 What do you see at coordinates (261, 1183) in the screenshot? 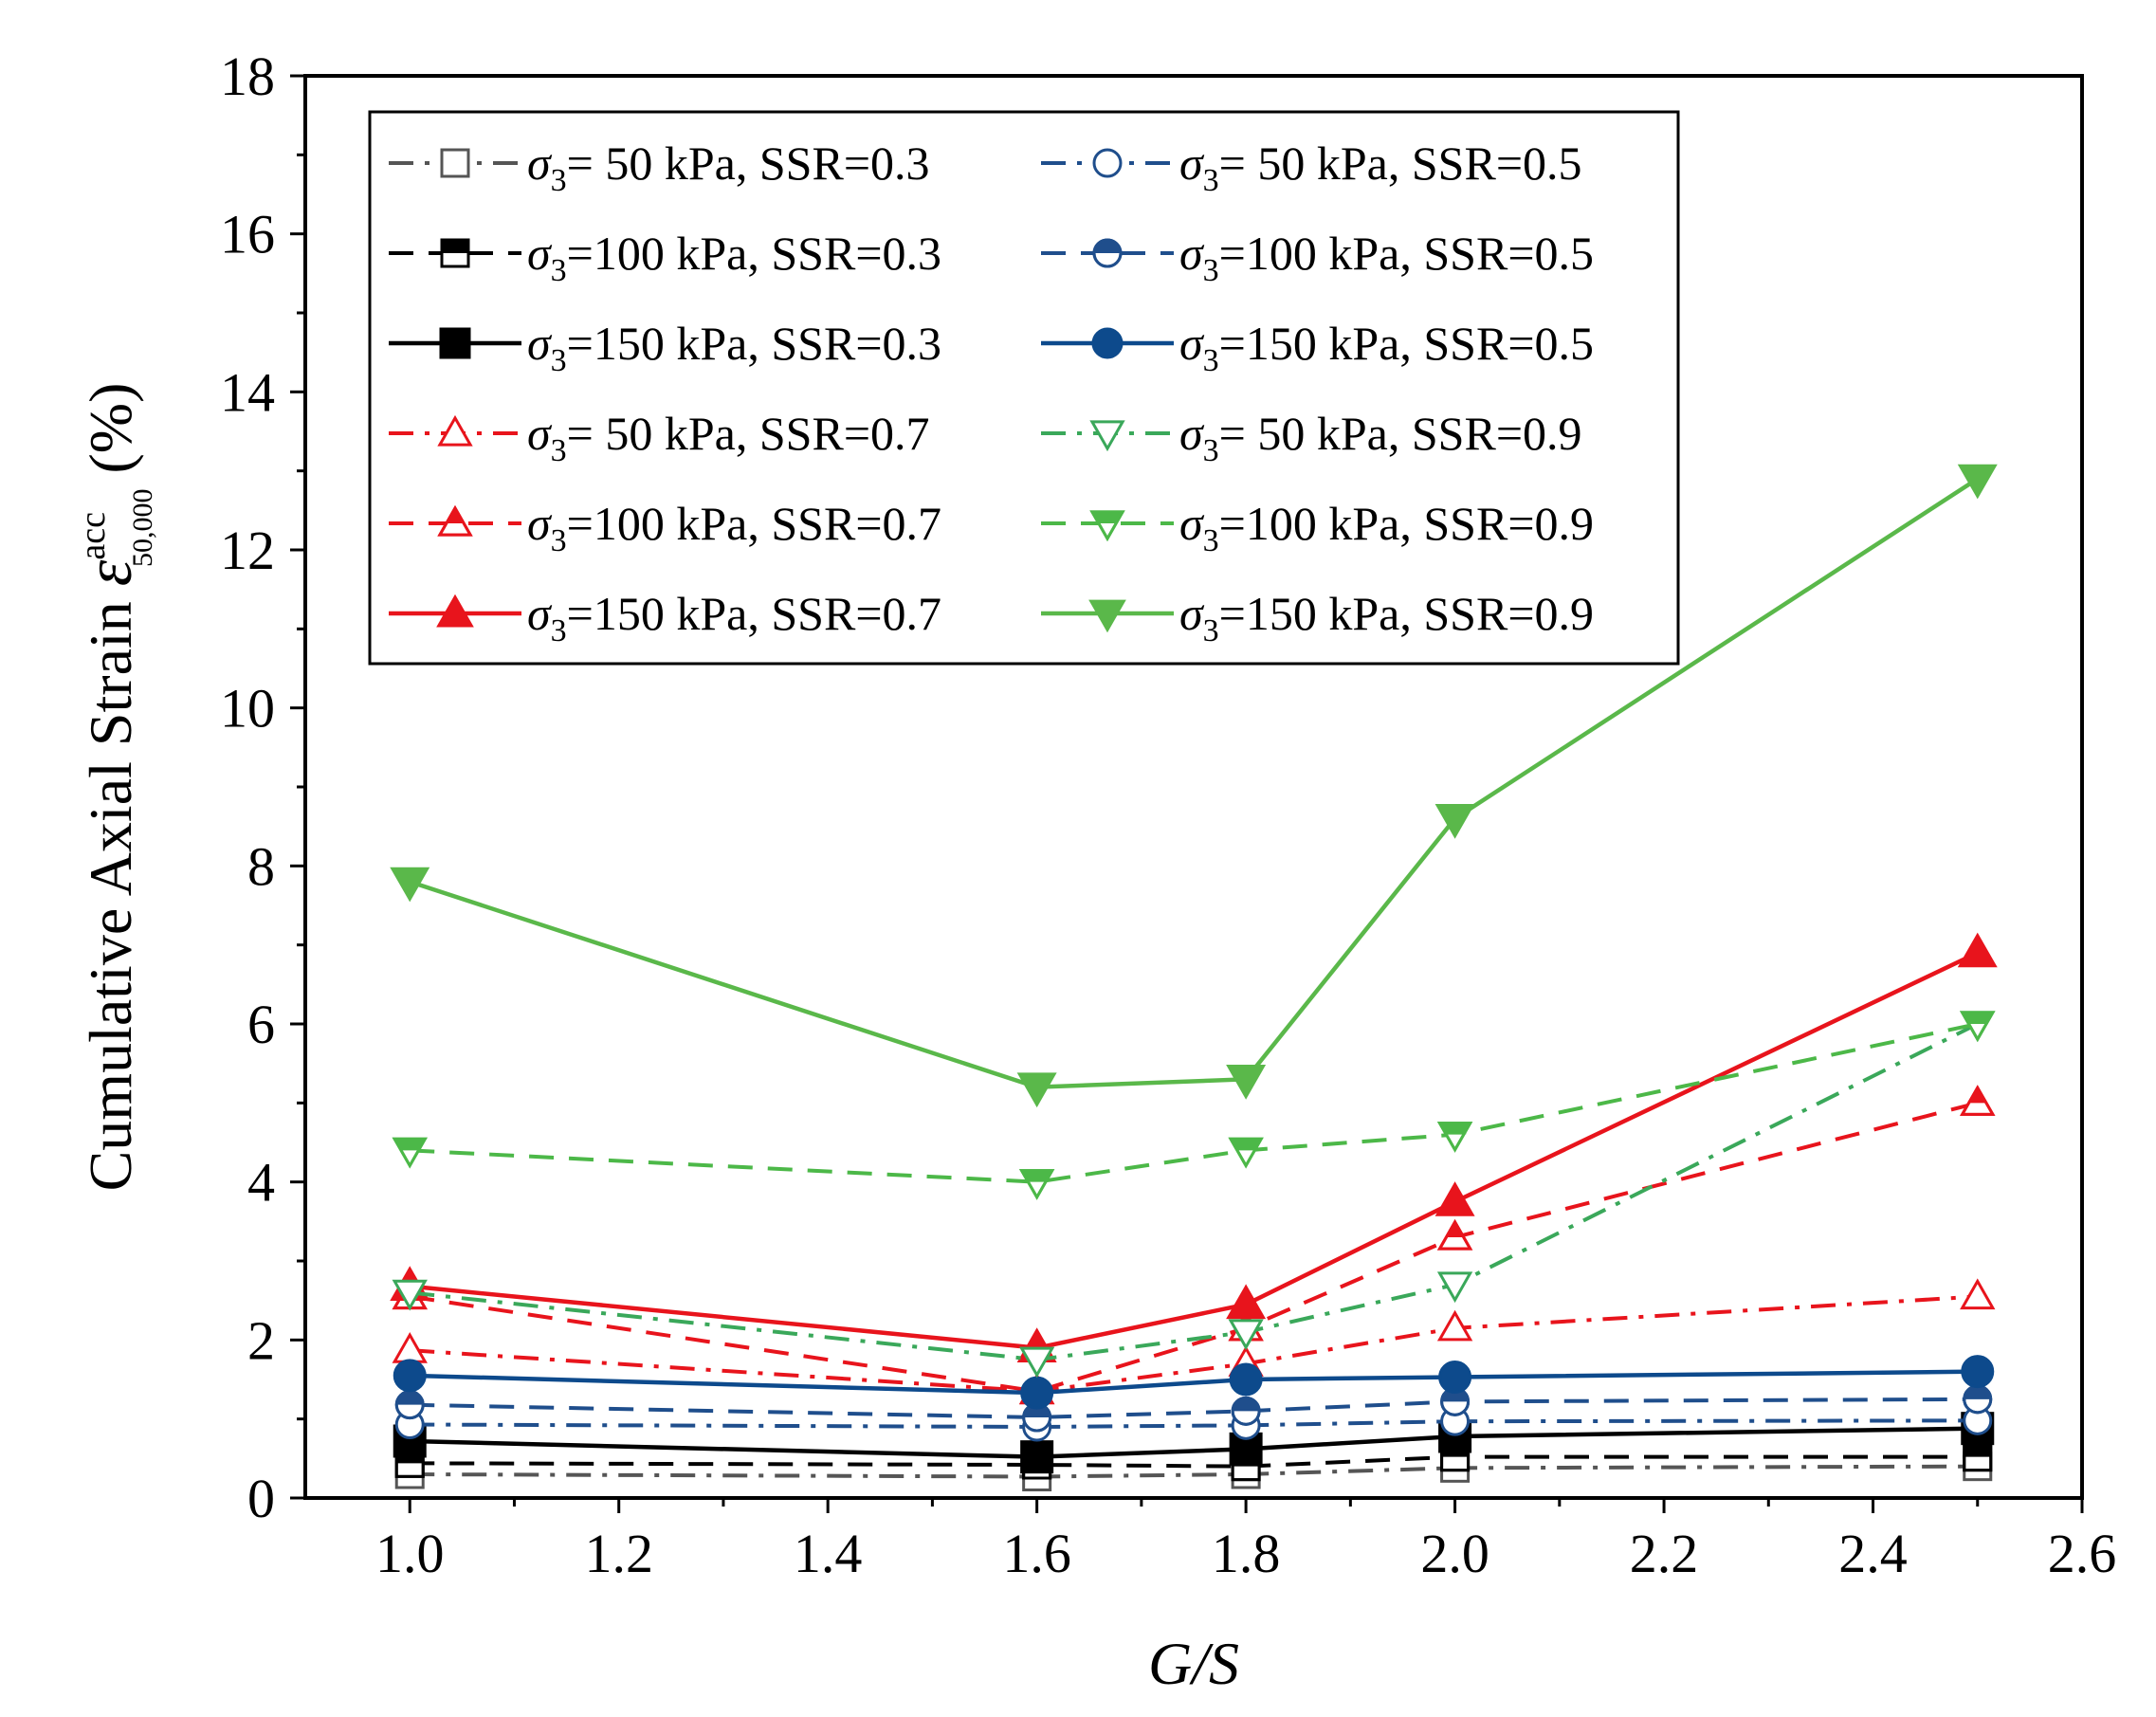
I see `y-tick-label: 4` at bounding box center [261, 1183].